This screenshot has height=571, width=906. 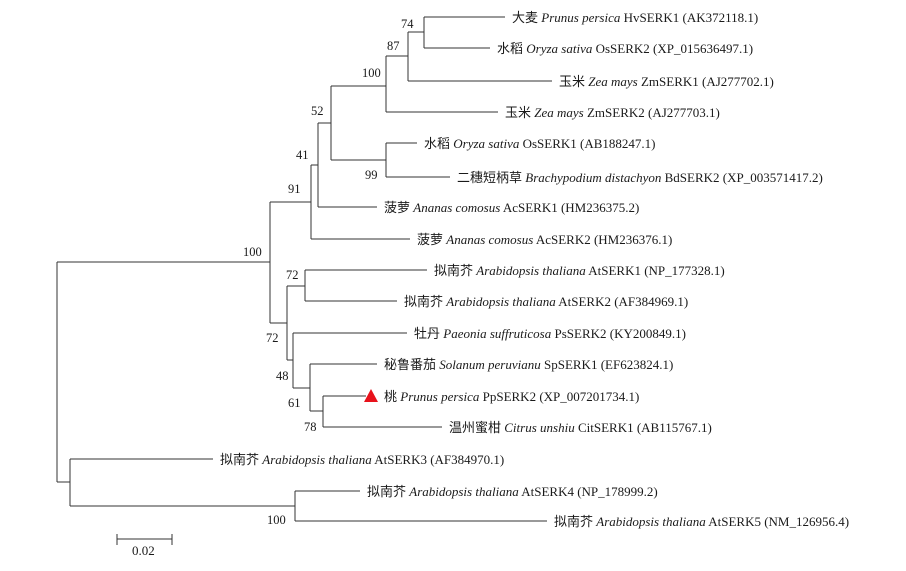 I want to click on leaf-accession: (AJ277703.1), so click(x=682, y=112).